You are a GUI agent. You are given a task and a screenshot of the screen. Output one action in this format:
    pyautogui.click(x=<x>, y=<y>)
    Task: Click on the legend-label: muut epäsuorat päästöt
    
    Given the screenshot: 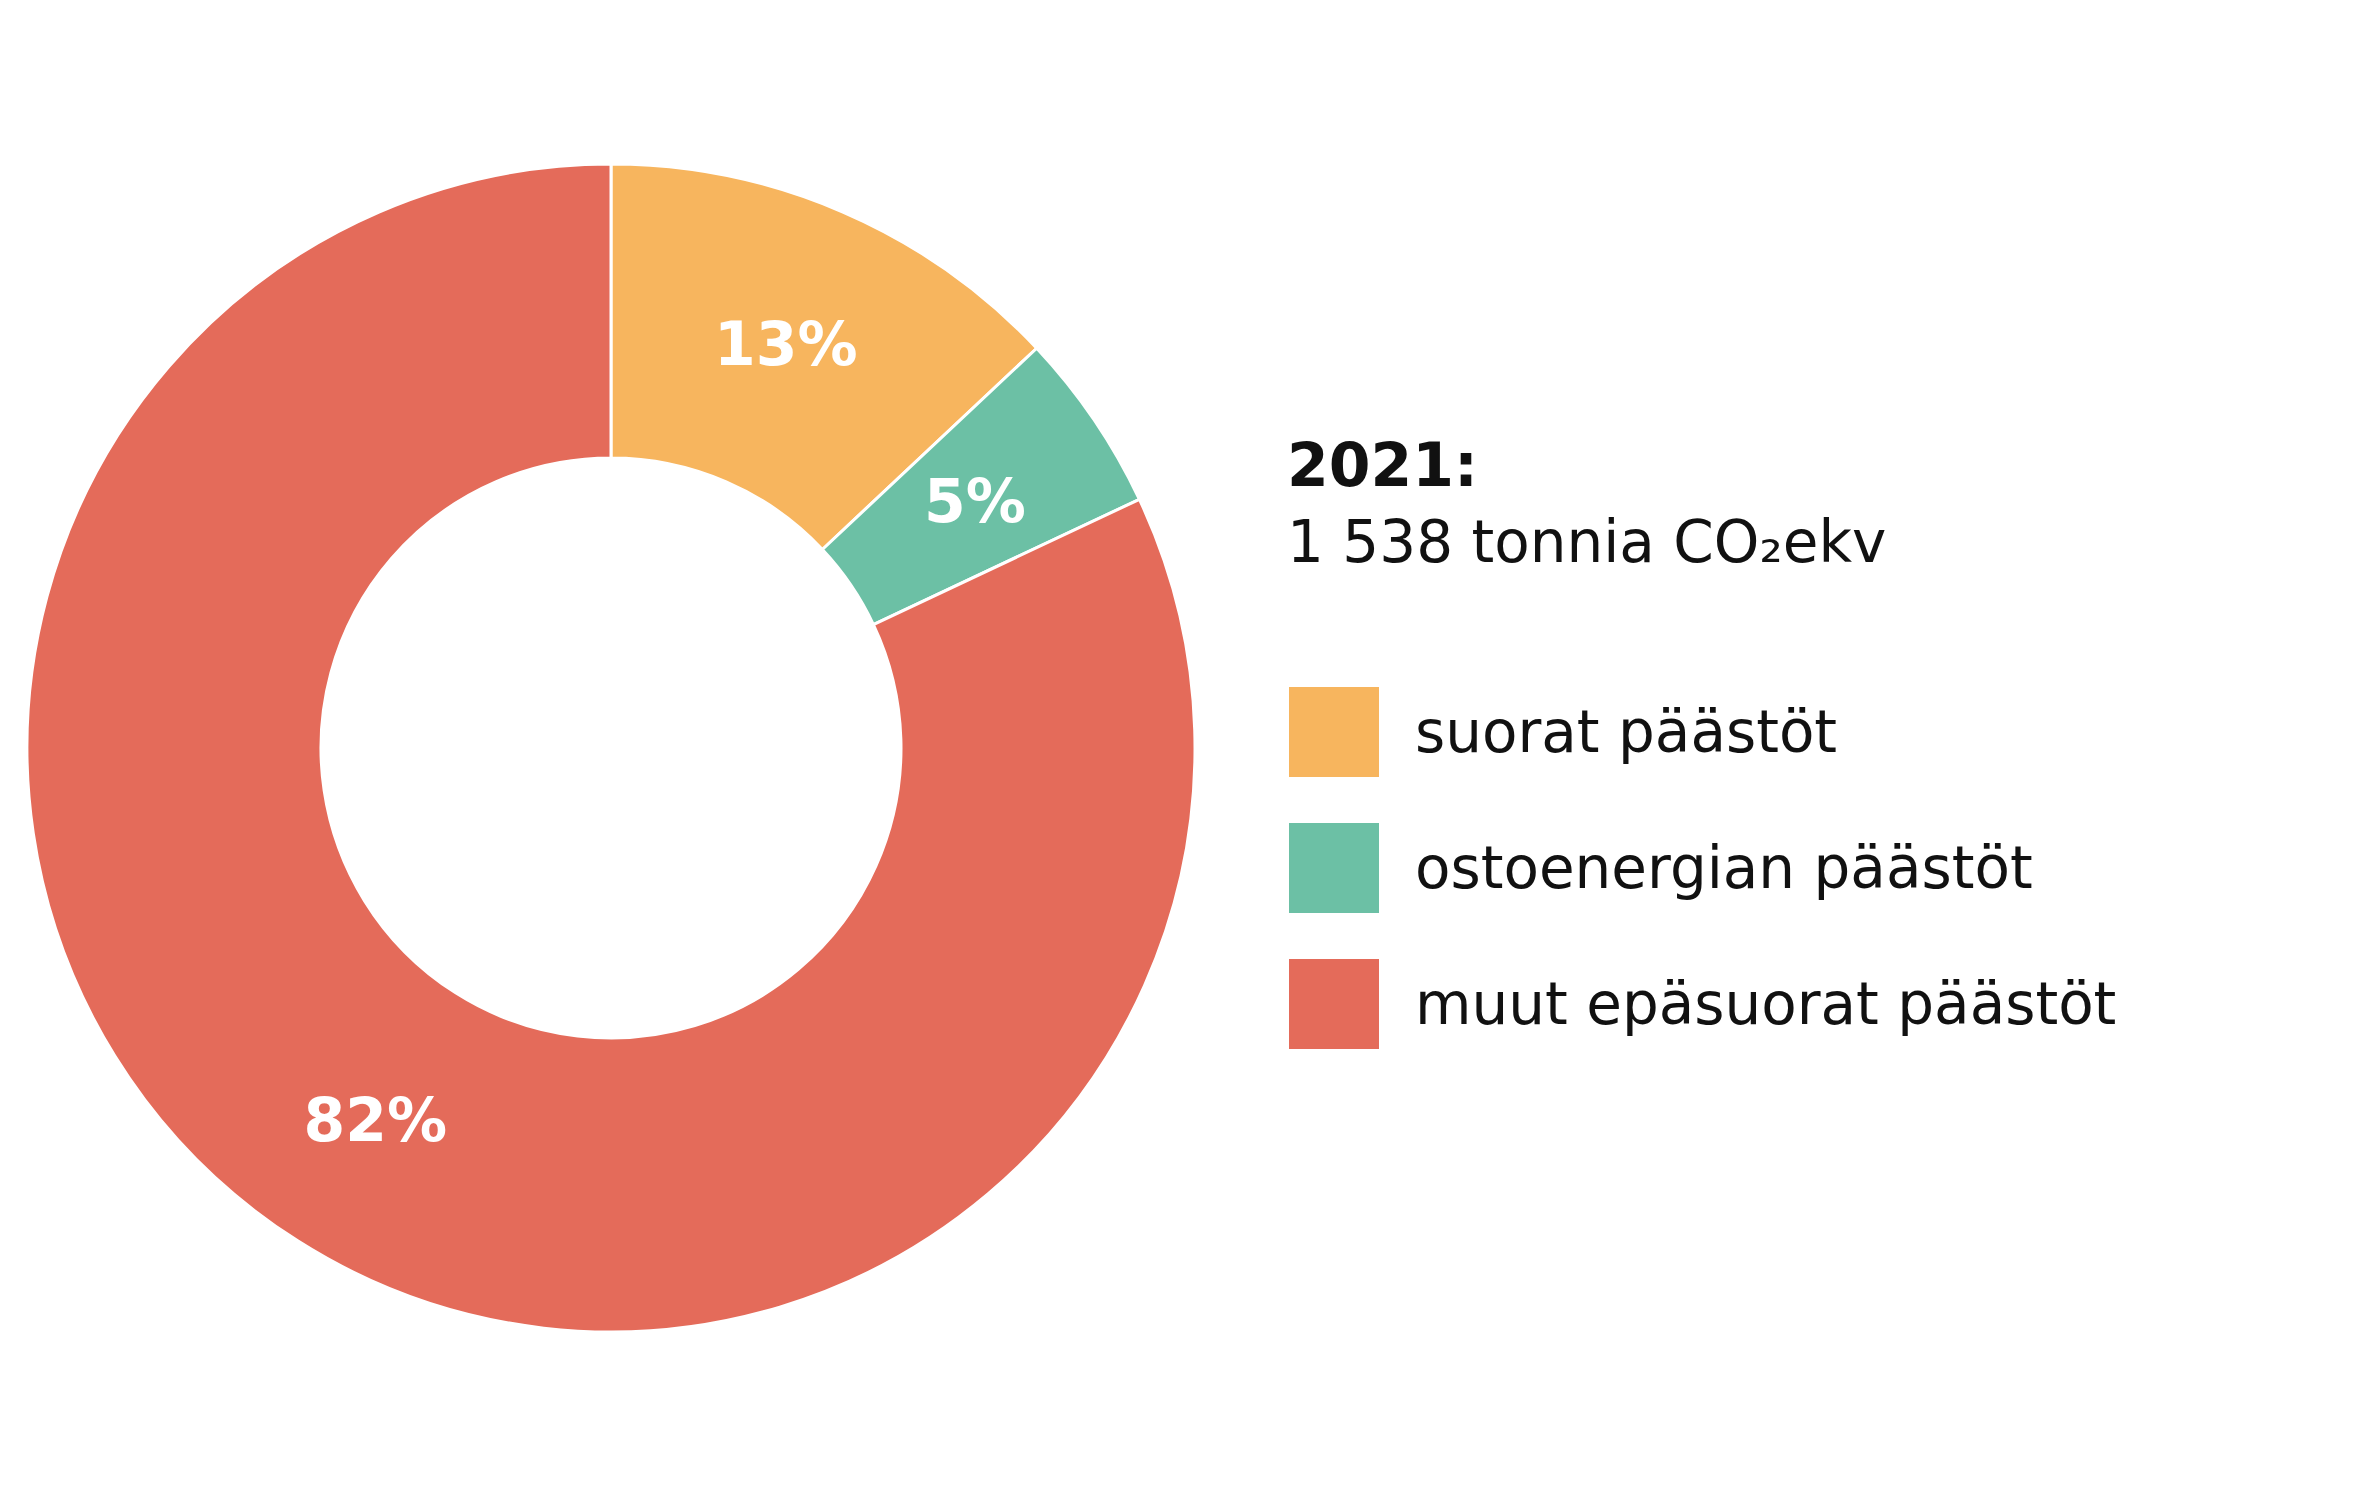 What is the action you would take?
    pyautogui.click(x=1766, y=1004)
    